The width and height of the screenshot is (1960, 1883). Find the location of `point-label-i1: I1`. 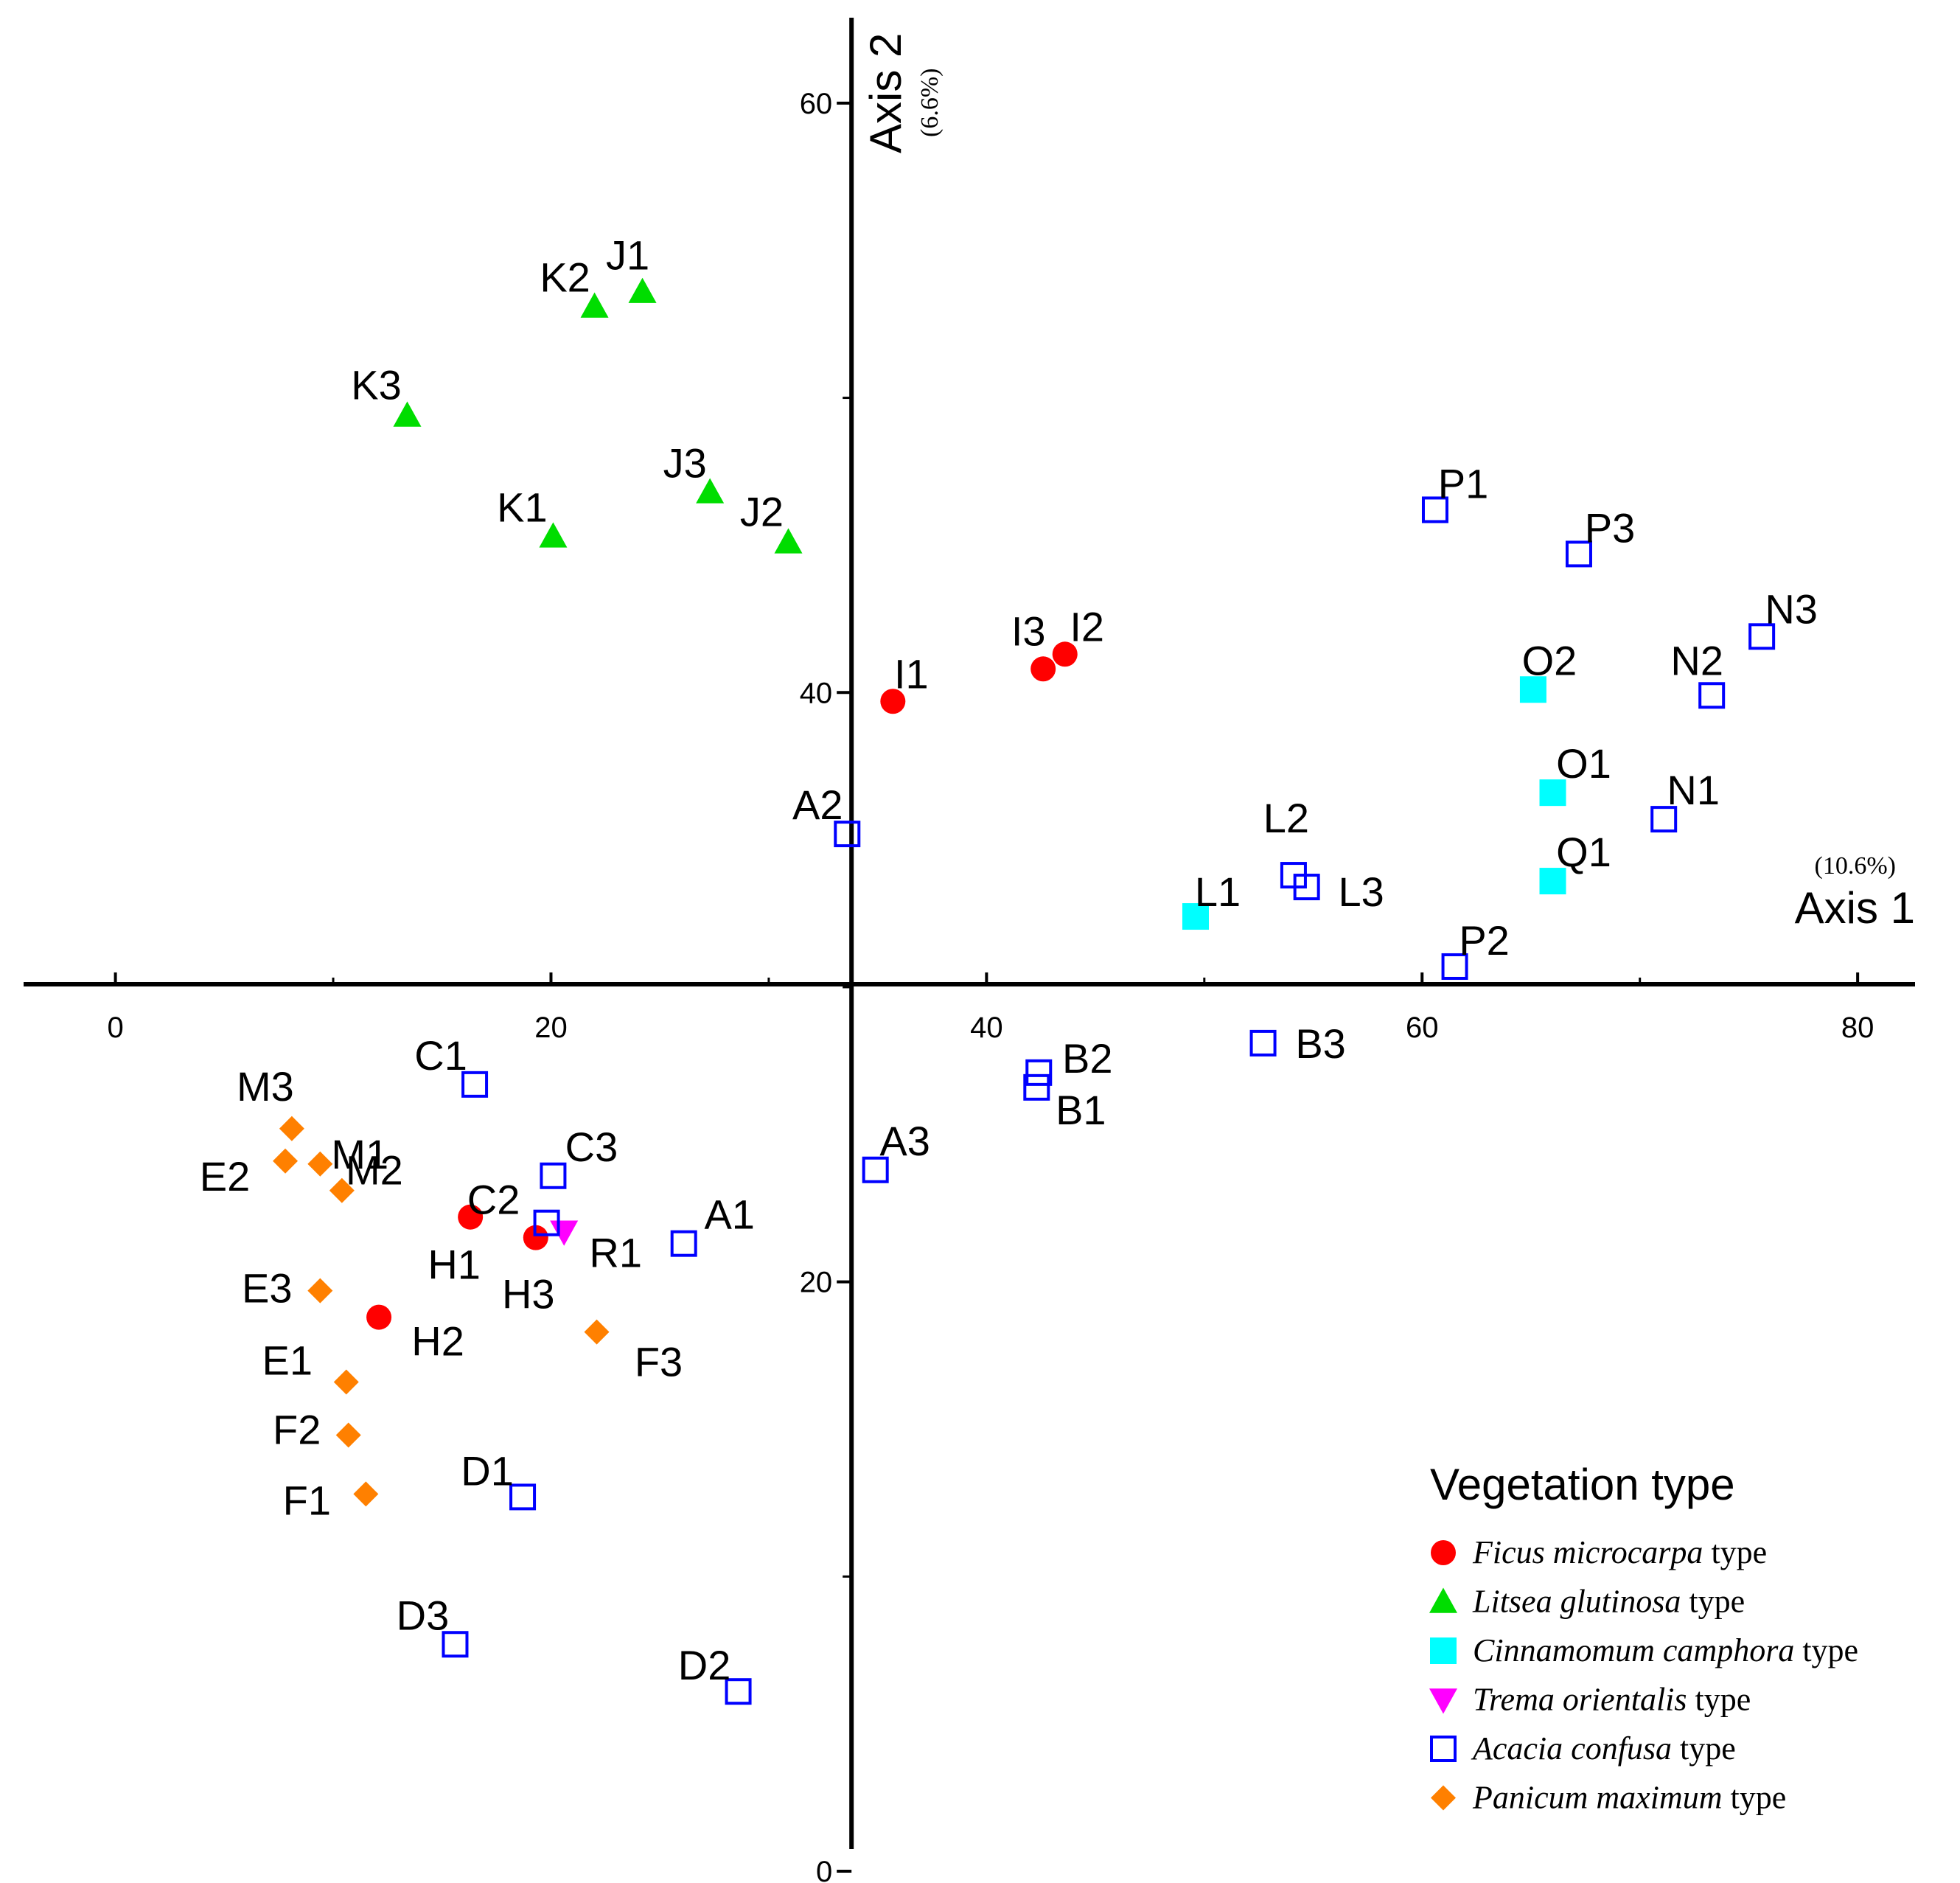

point-label-i1: I1 is located at coordinates (911, 673).